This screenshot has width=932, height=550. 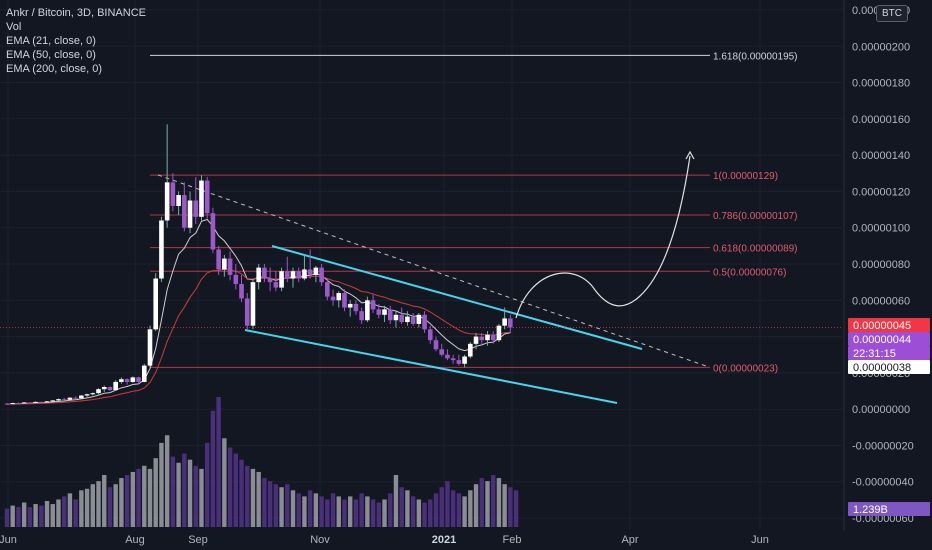 What do you see at coordinates (512, 540) in the screenshot?
I see `x-tick-label: Feb` at bounding box center [512, 540].